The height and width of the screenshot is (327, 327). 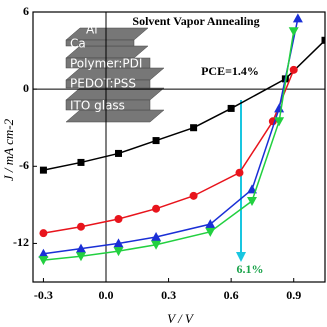 I want to click on layer-label: PEDOT:PSS, so click(x=103, y=84).